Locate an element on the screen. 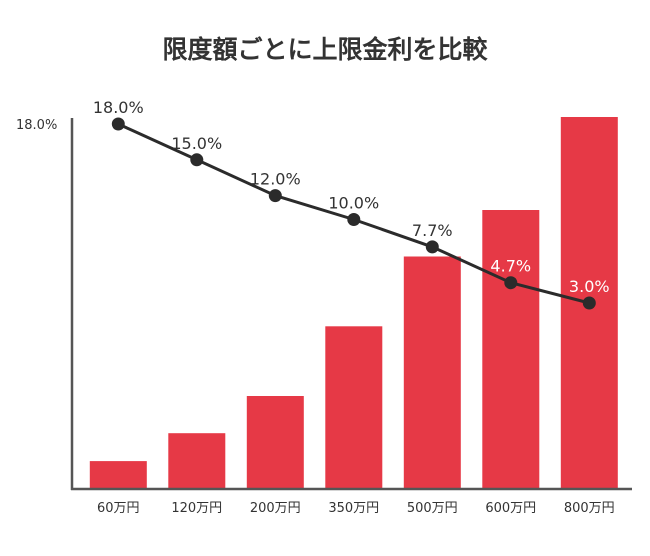 The width and height of the screenshot is (650, 556). data-label: 3.0% is located at coordinates (589, 286).